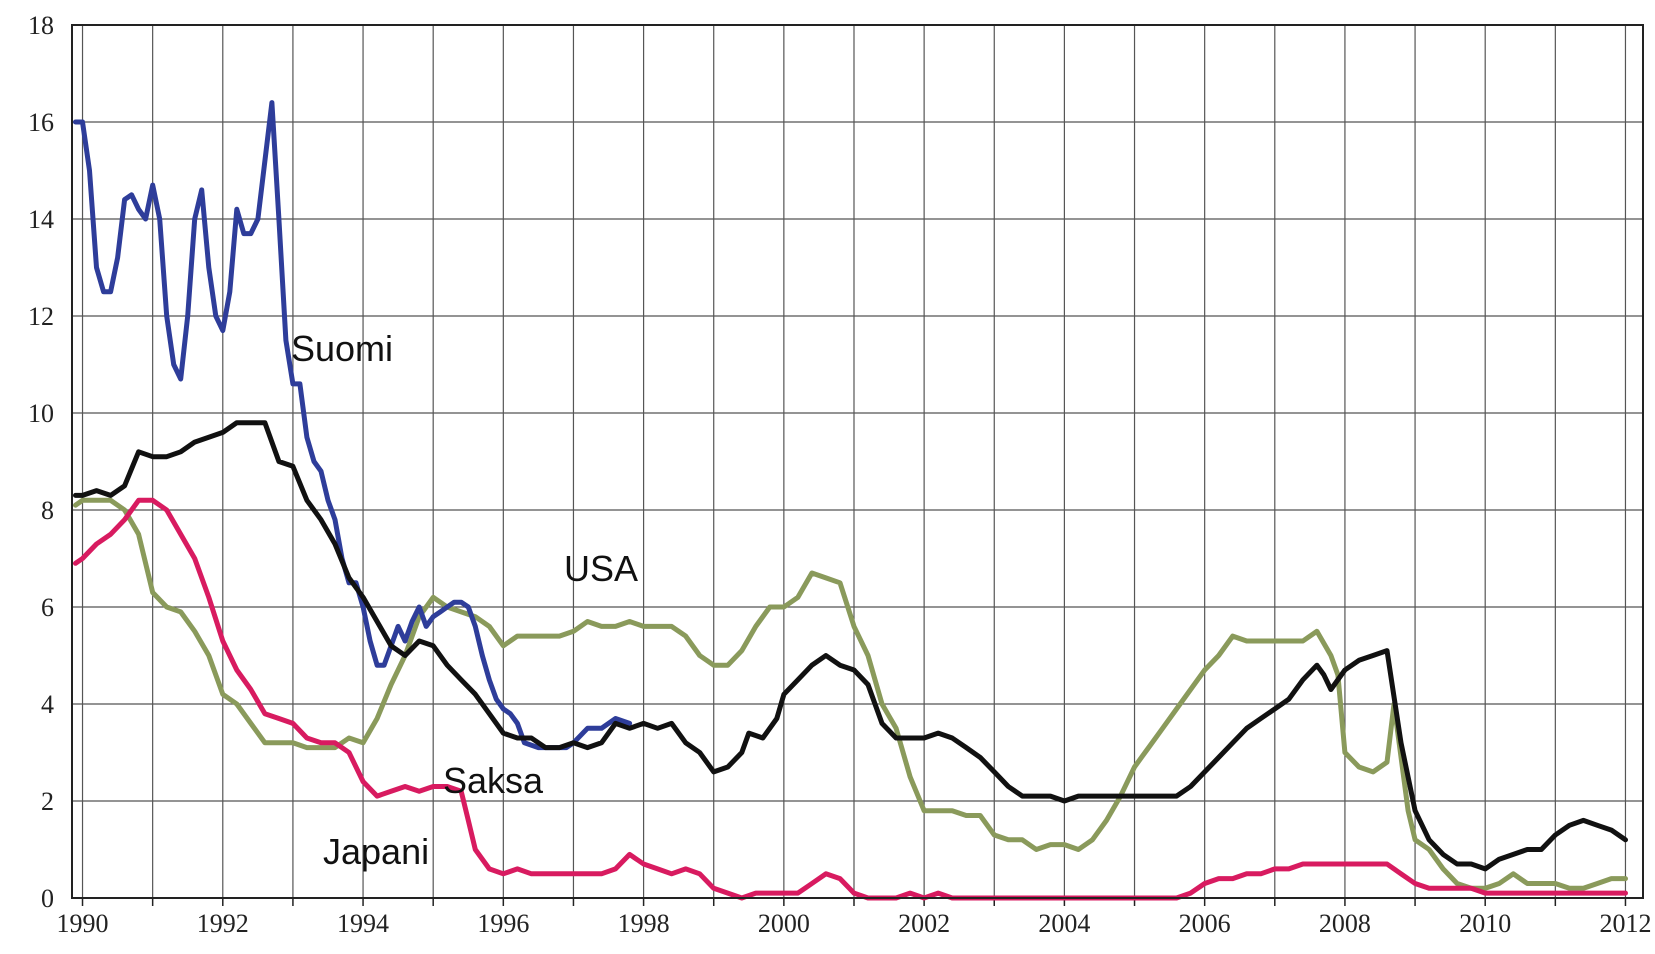  What do you see at coordinates (41, 316) in the screenshot?
I see `y-tick-label: 12` at bounding box center [41, 316].